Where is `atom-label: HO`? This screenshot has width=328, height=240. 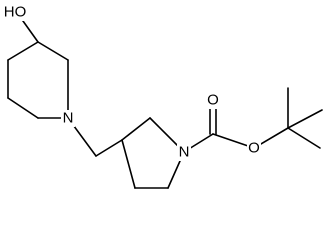
atom-label: HO is located at coordinates (15, 12).